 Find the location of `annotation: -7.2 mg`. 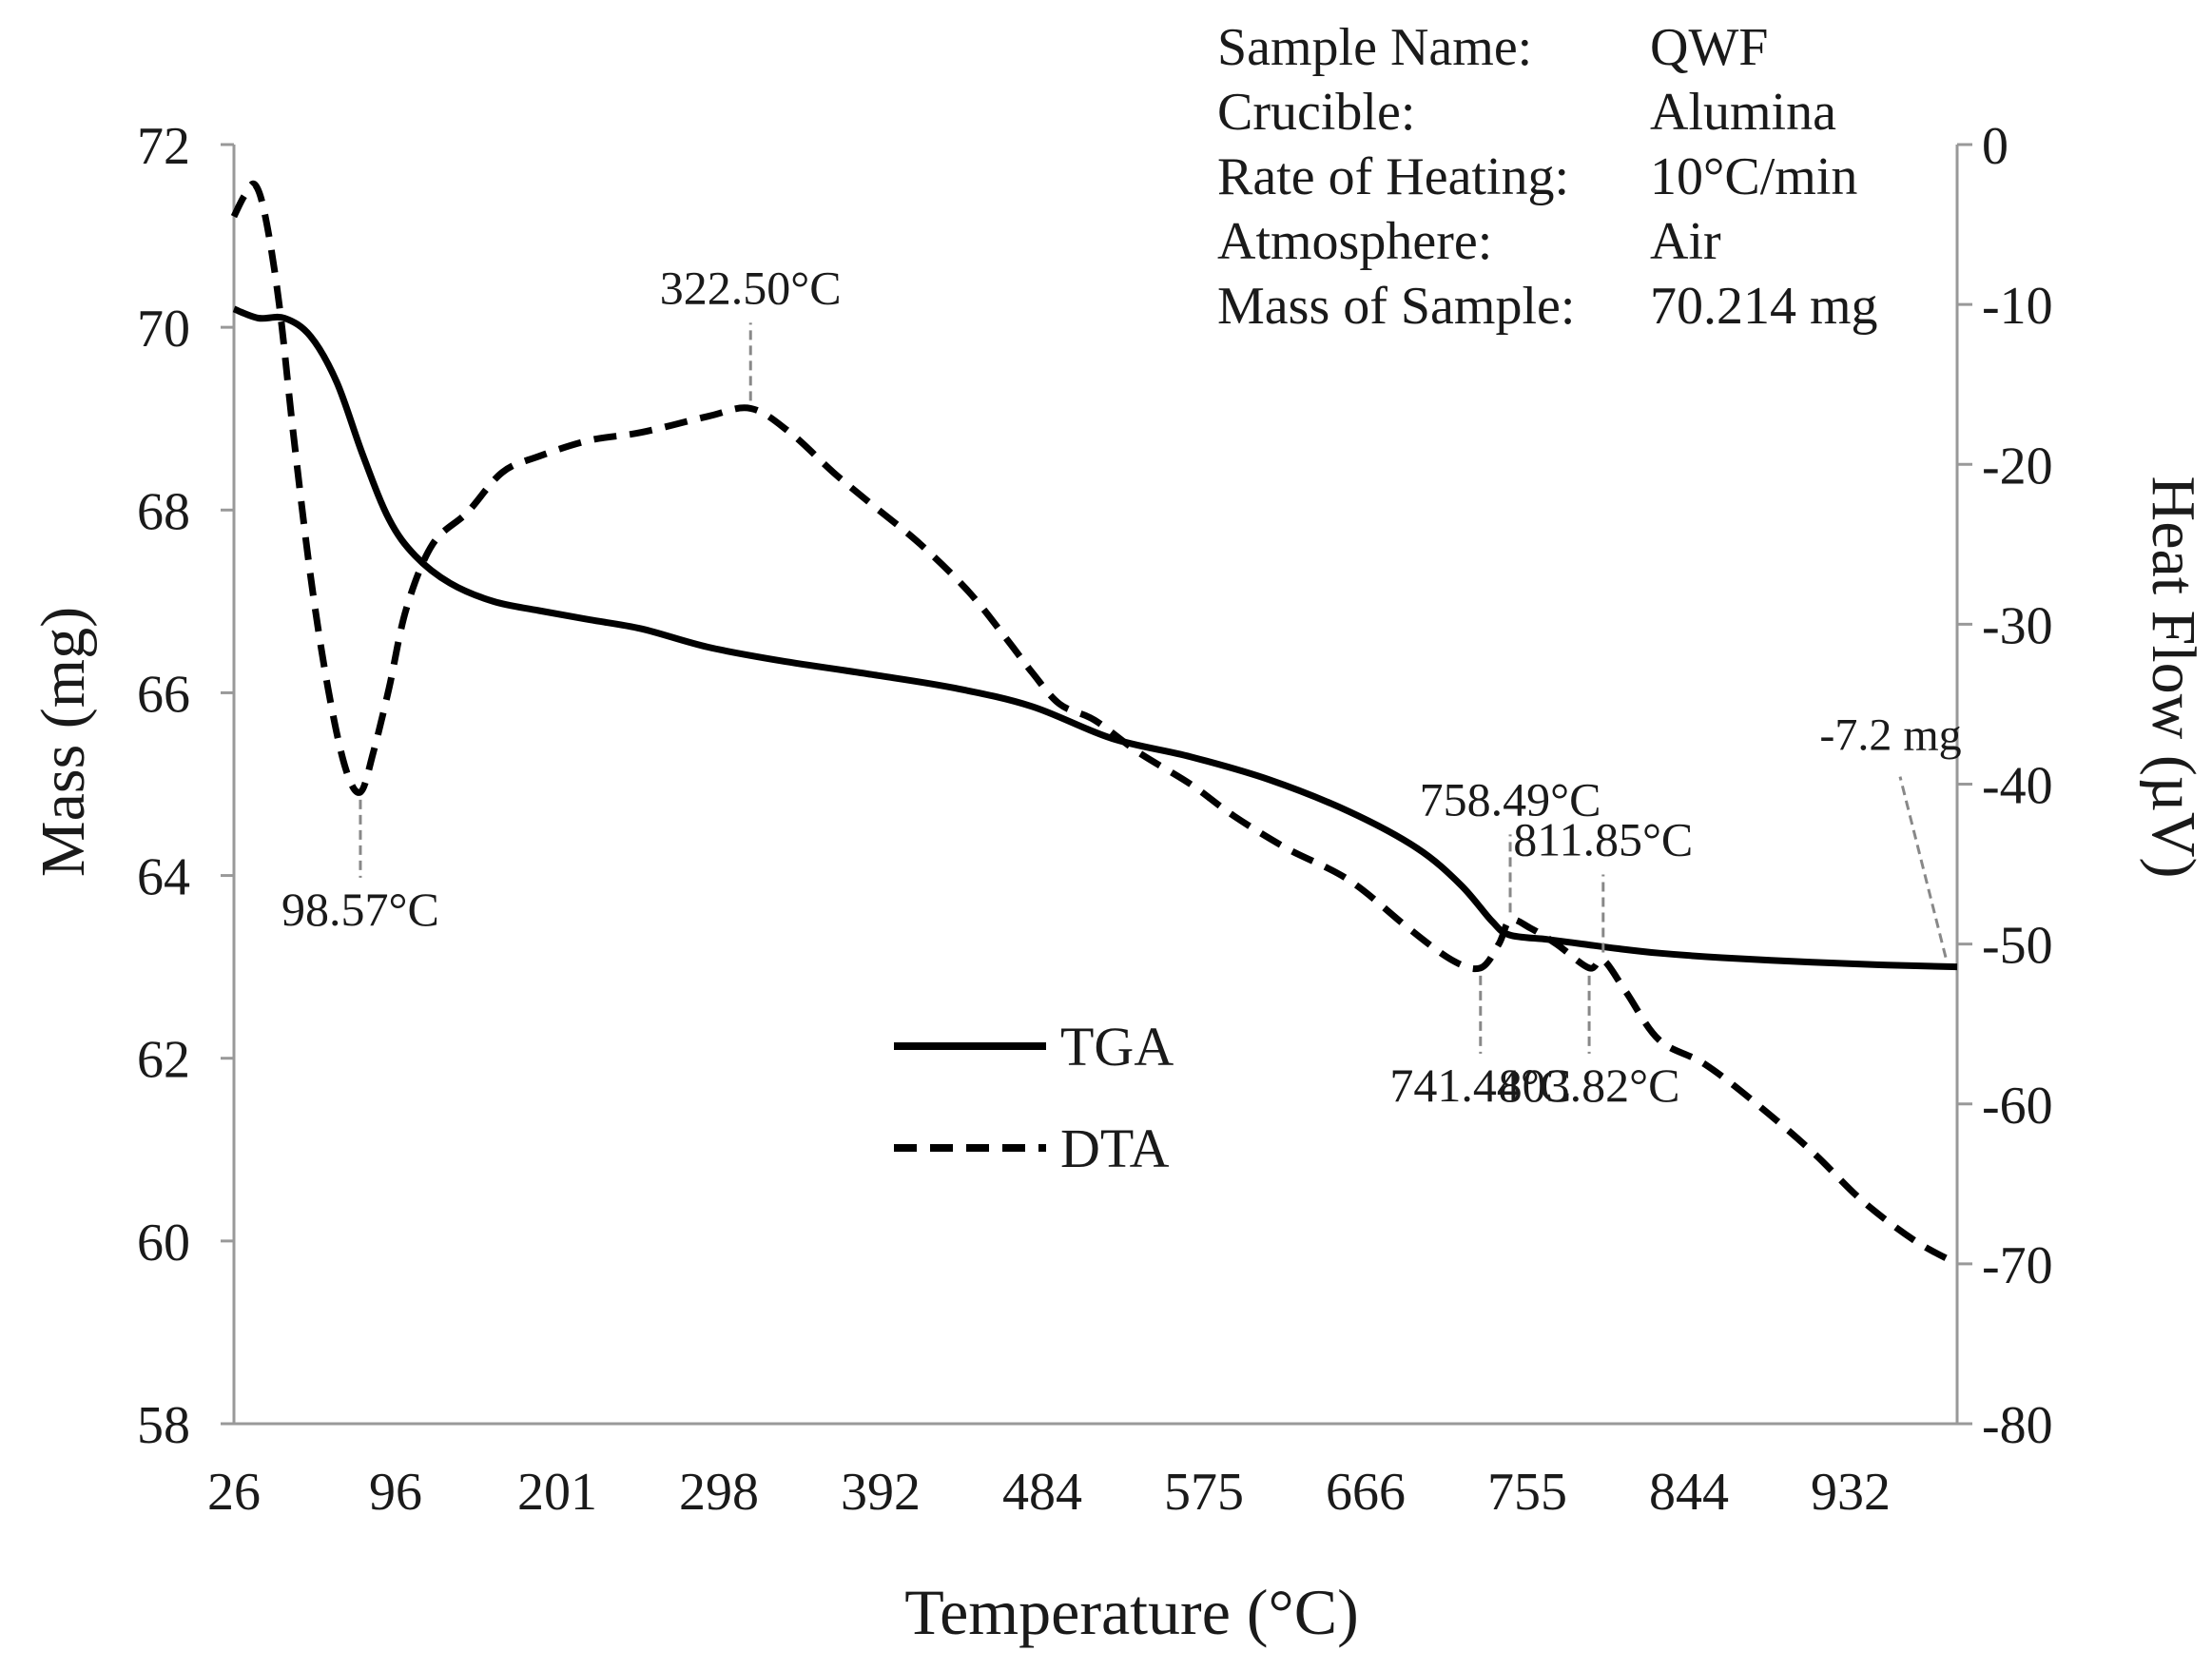

annotation: -7.2 mg is located at coordinates (1890, 834).